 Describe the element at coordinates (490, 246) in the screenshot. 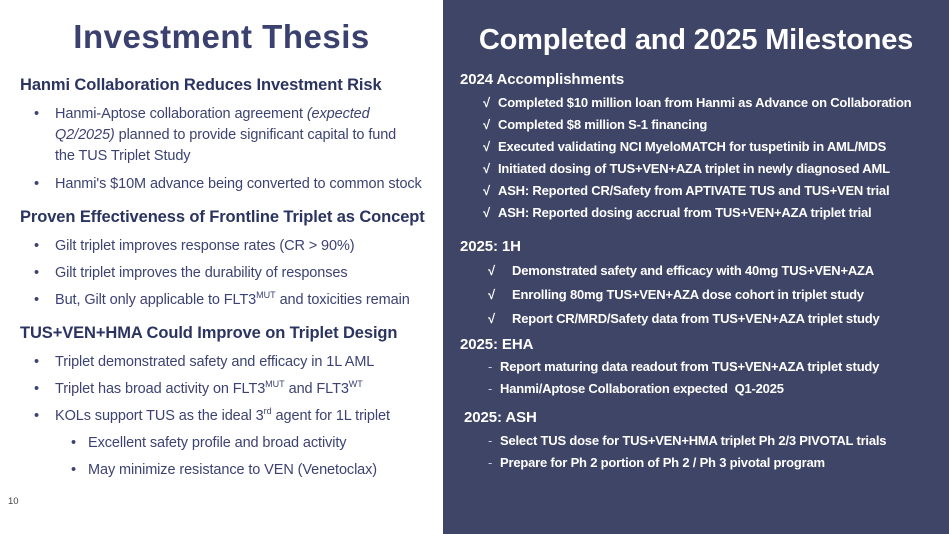

I see `group-heading-2025-1h: 2025: 1H` at that location.